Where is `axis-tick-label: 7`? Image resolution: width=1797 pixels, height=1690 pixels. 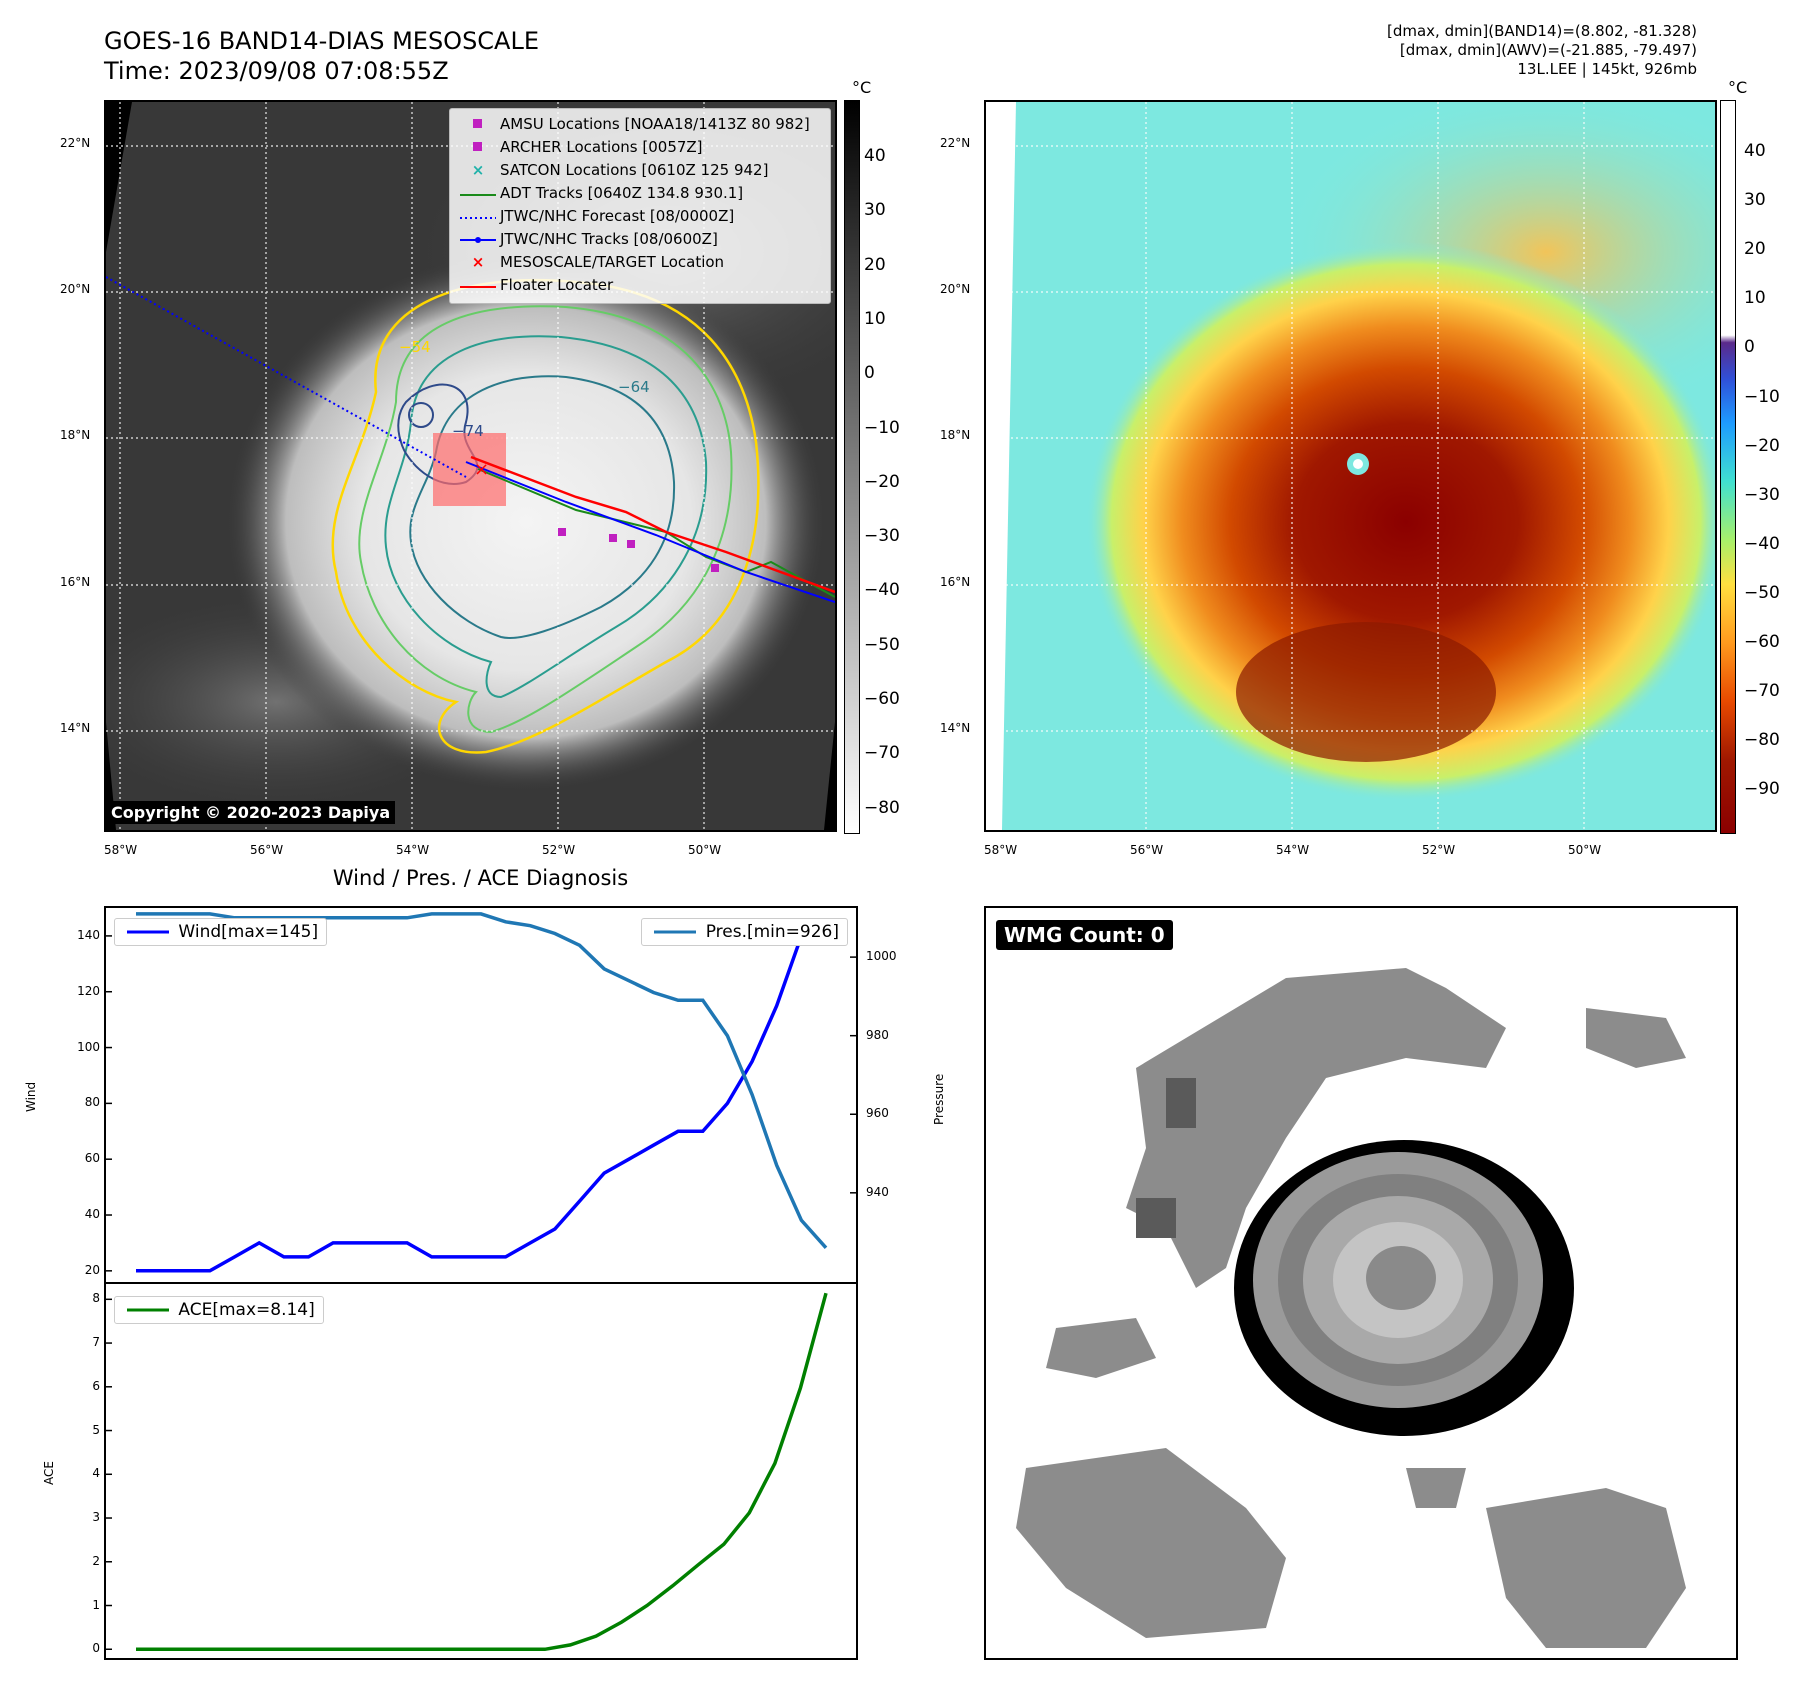
axis-tick-label: 7 is located at coordinates (96, 1342).